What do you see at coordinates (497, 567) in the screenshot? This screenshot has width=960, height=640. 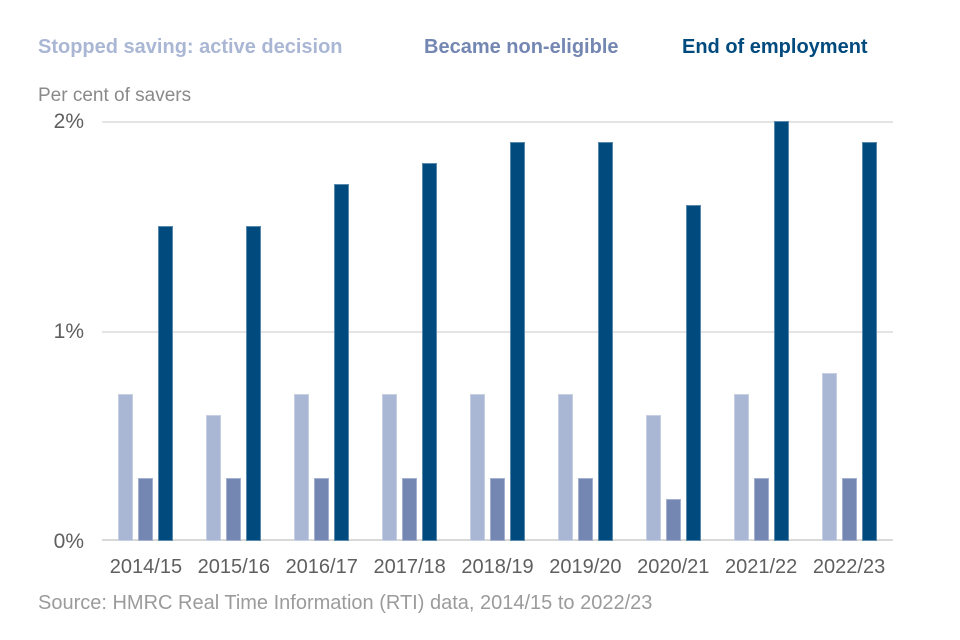 I see `x-tick-label-2018-19: 2018/19` at bounding box center [497, 567].